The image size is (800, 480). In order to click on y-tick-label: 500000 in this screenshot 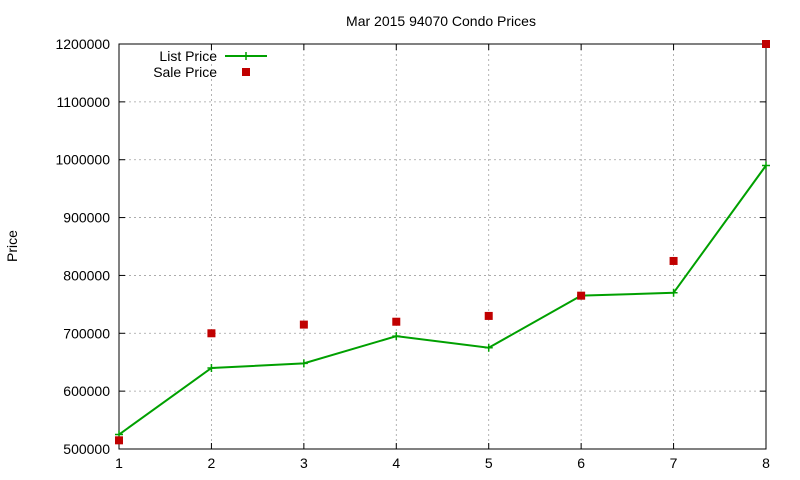, I will do `click(86, 449)`.